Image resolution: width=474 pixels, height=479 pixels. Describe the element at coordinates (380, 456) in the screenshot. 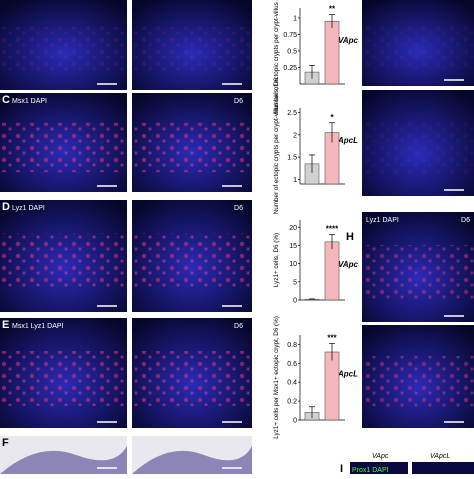

I see `column-label: VApc` at that location.